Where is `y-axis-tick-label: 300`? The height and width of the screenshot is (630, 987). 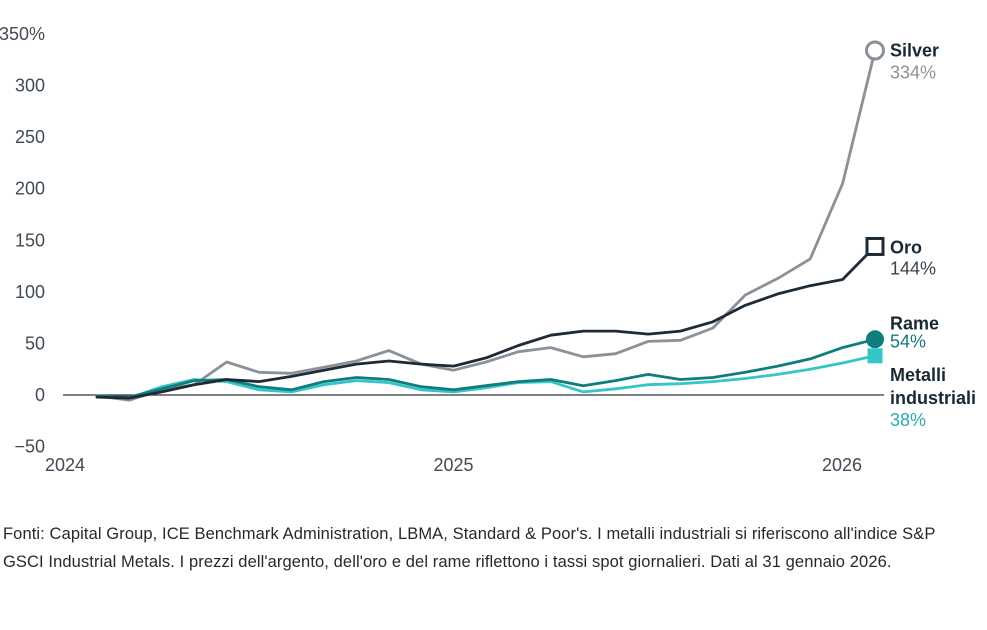
y-axis-tick-label: 300 is located at coordinates (30, 86).